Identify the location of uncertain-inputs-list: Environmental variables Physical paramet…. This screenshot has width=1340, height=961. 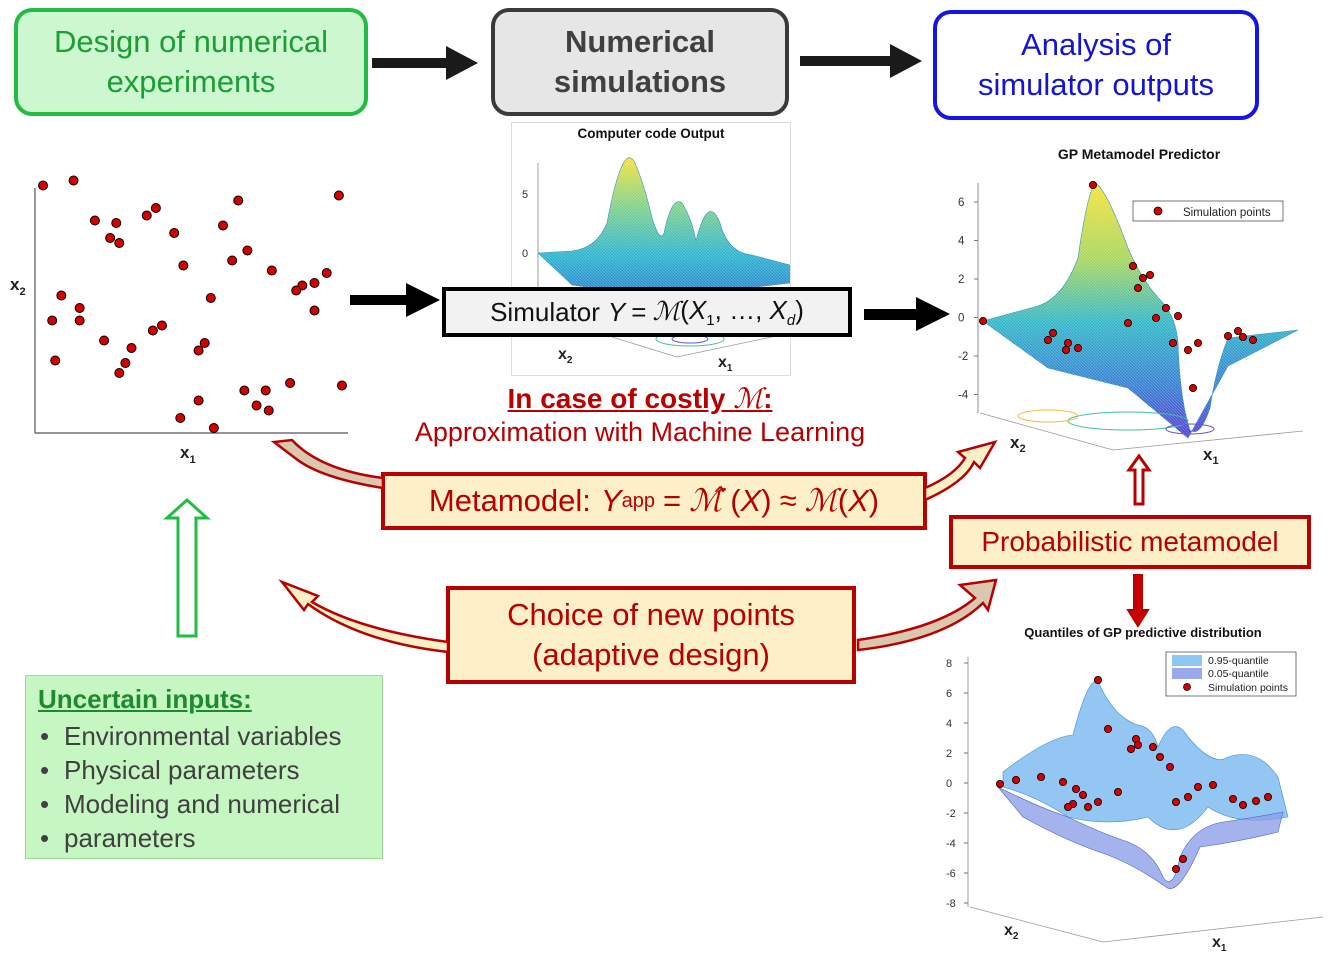
(204, 787).